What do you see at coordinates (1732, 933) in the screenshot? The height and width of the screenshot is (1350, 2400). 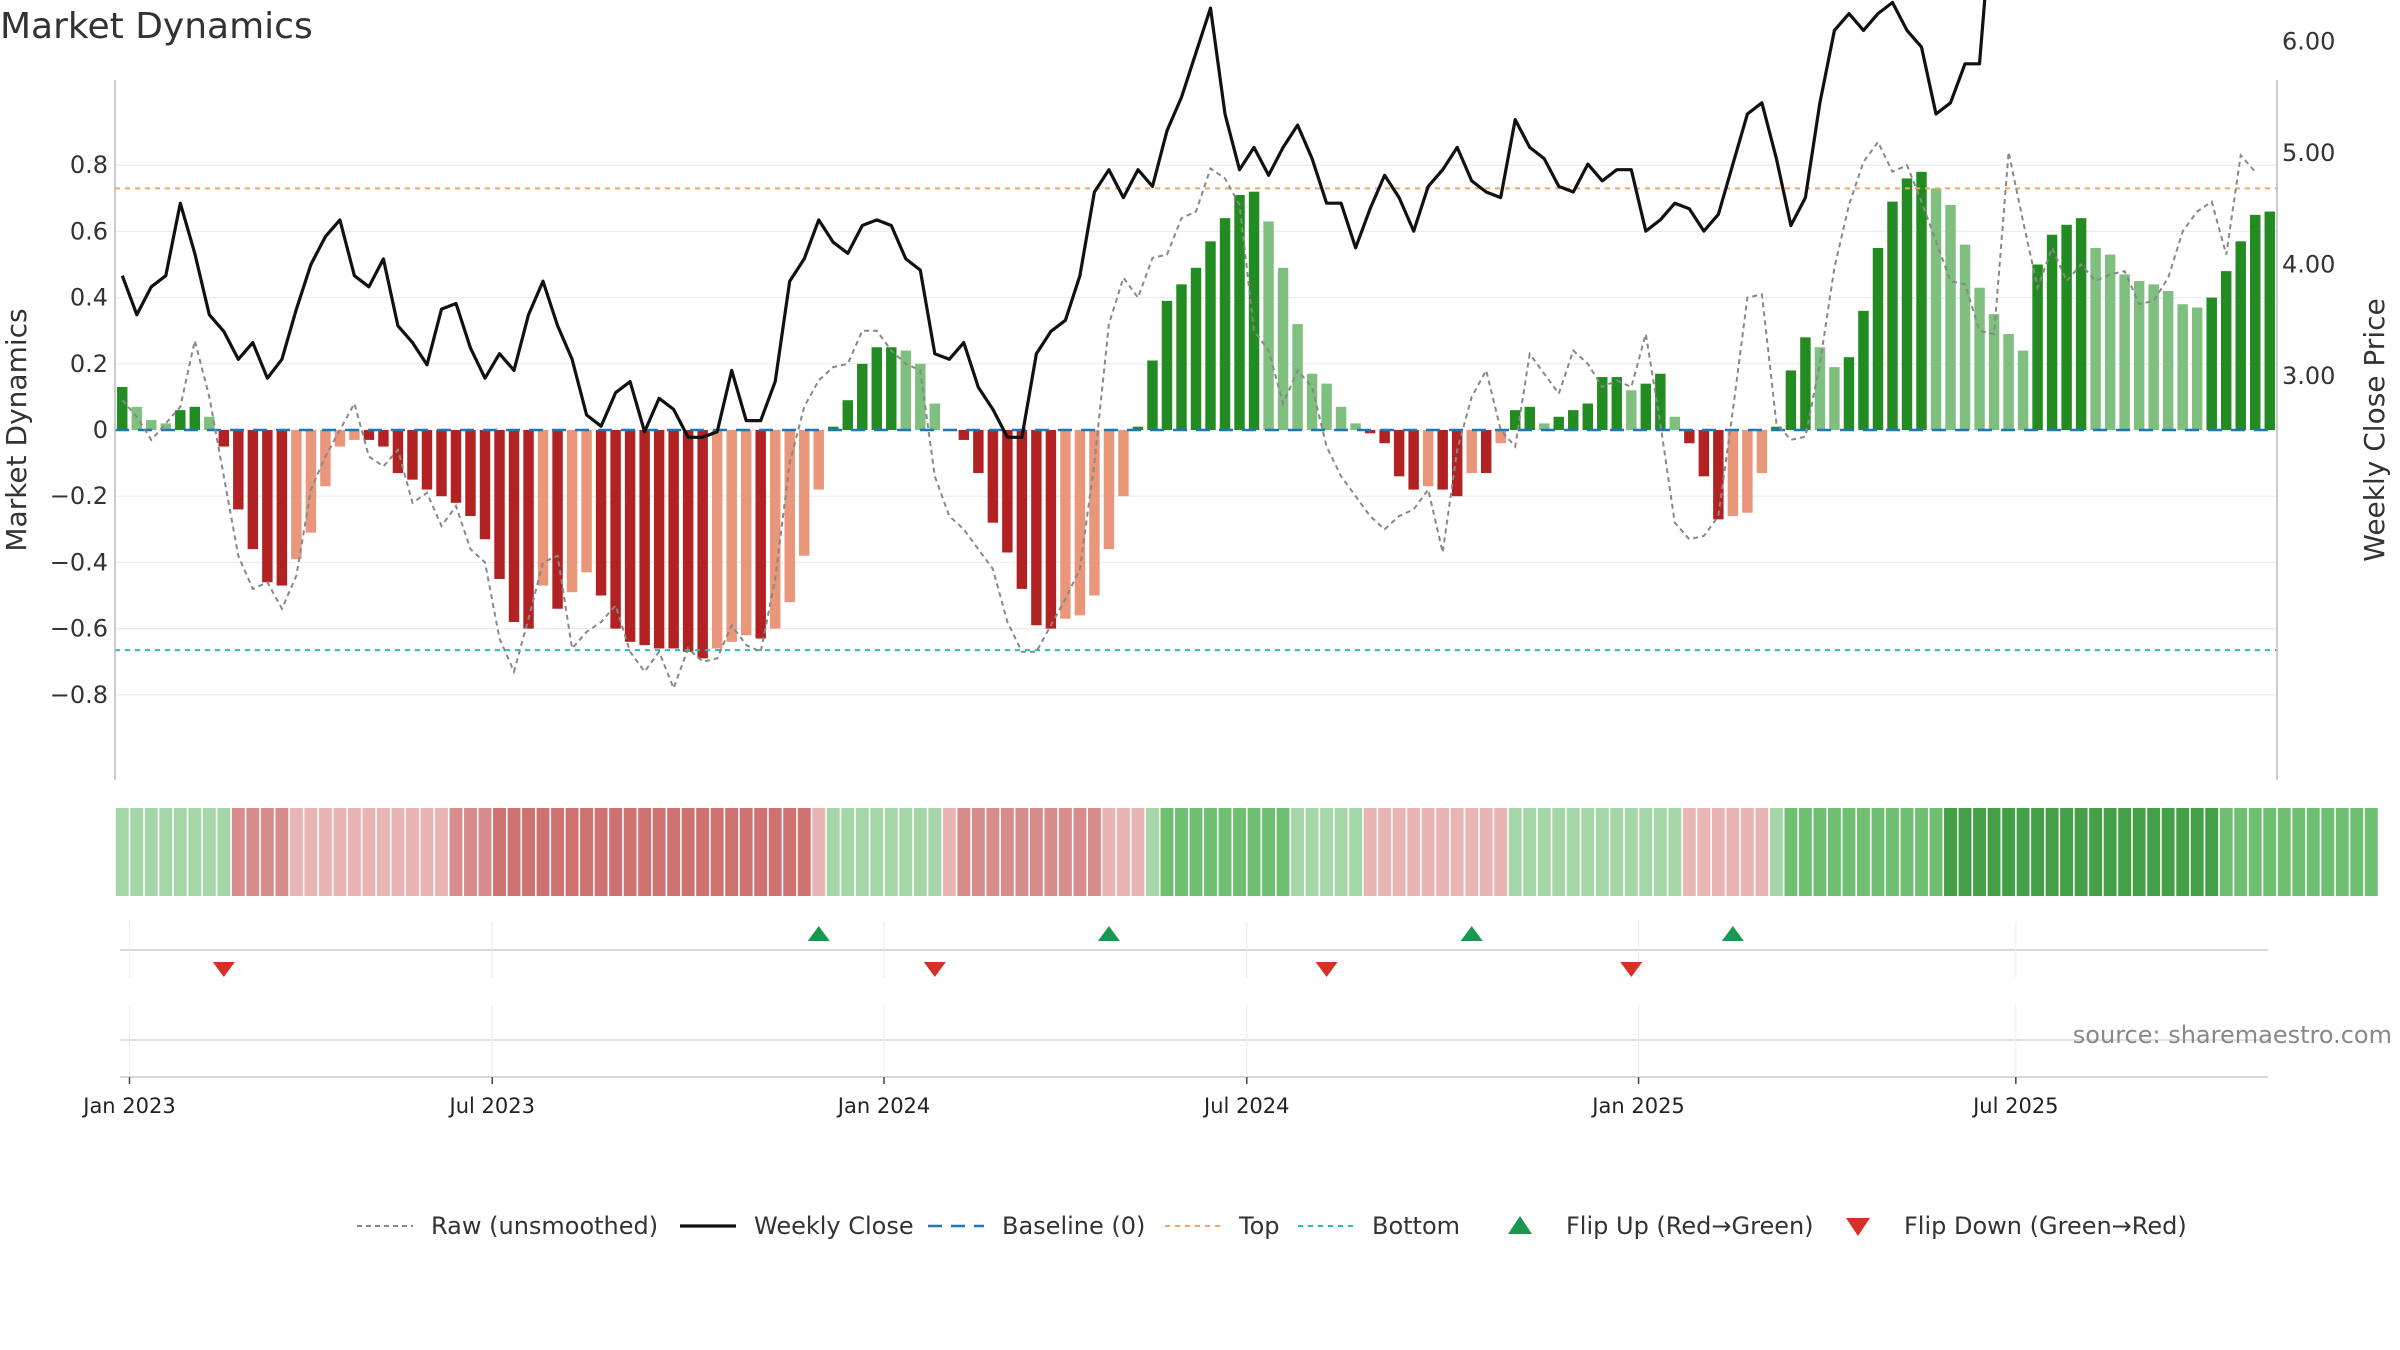 I see `flip-up-marker` at bounding box center [1732, 933].